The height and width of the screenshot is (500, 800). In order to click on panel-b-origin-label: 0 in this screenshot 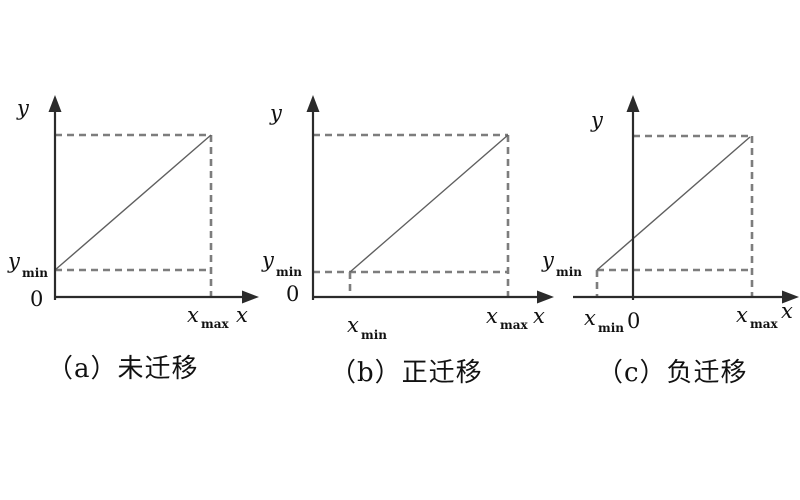, I will do `click(292, 294)`.